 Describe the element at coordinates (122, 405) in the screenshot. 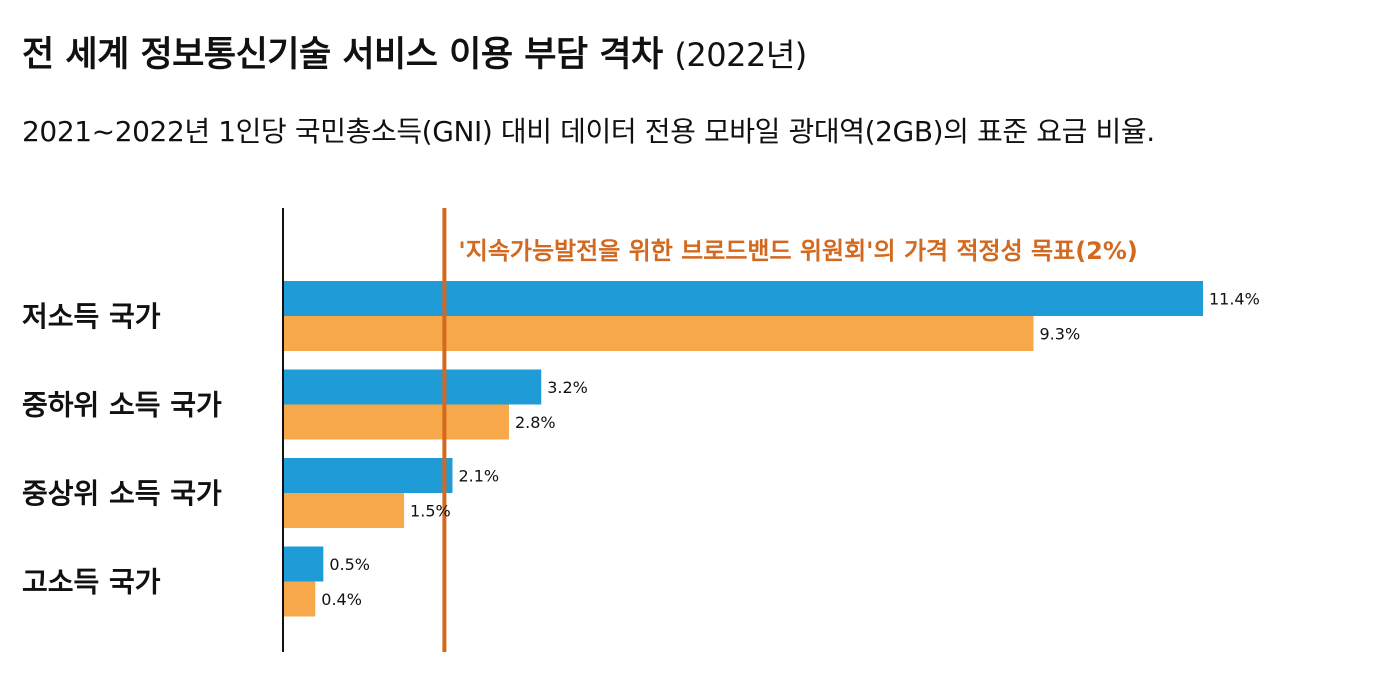

I see `category-label: 중하위 소득 국가` at that location.